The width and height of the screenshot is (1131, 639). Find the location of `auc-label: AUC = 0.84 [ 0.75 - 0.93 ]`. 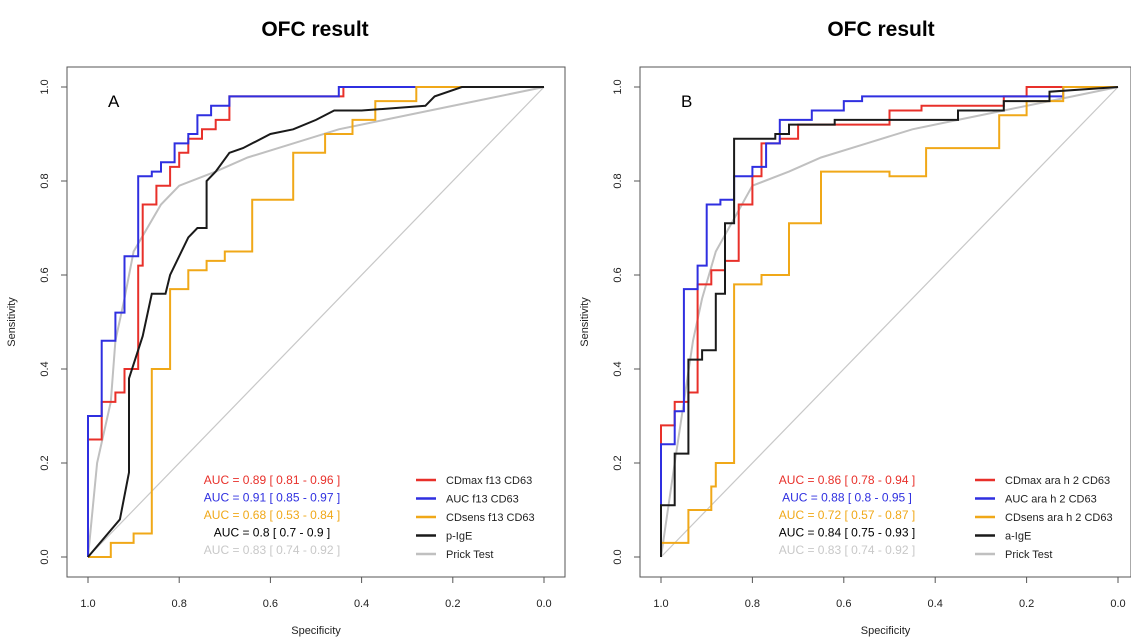

auc-label: AUC = 0.84 [ 0.75 - 0.93 ] is located at coordinates (847, 533).